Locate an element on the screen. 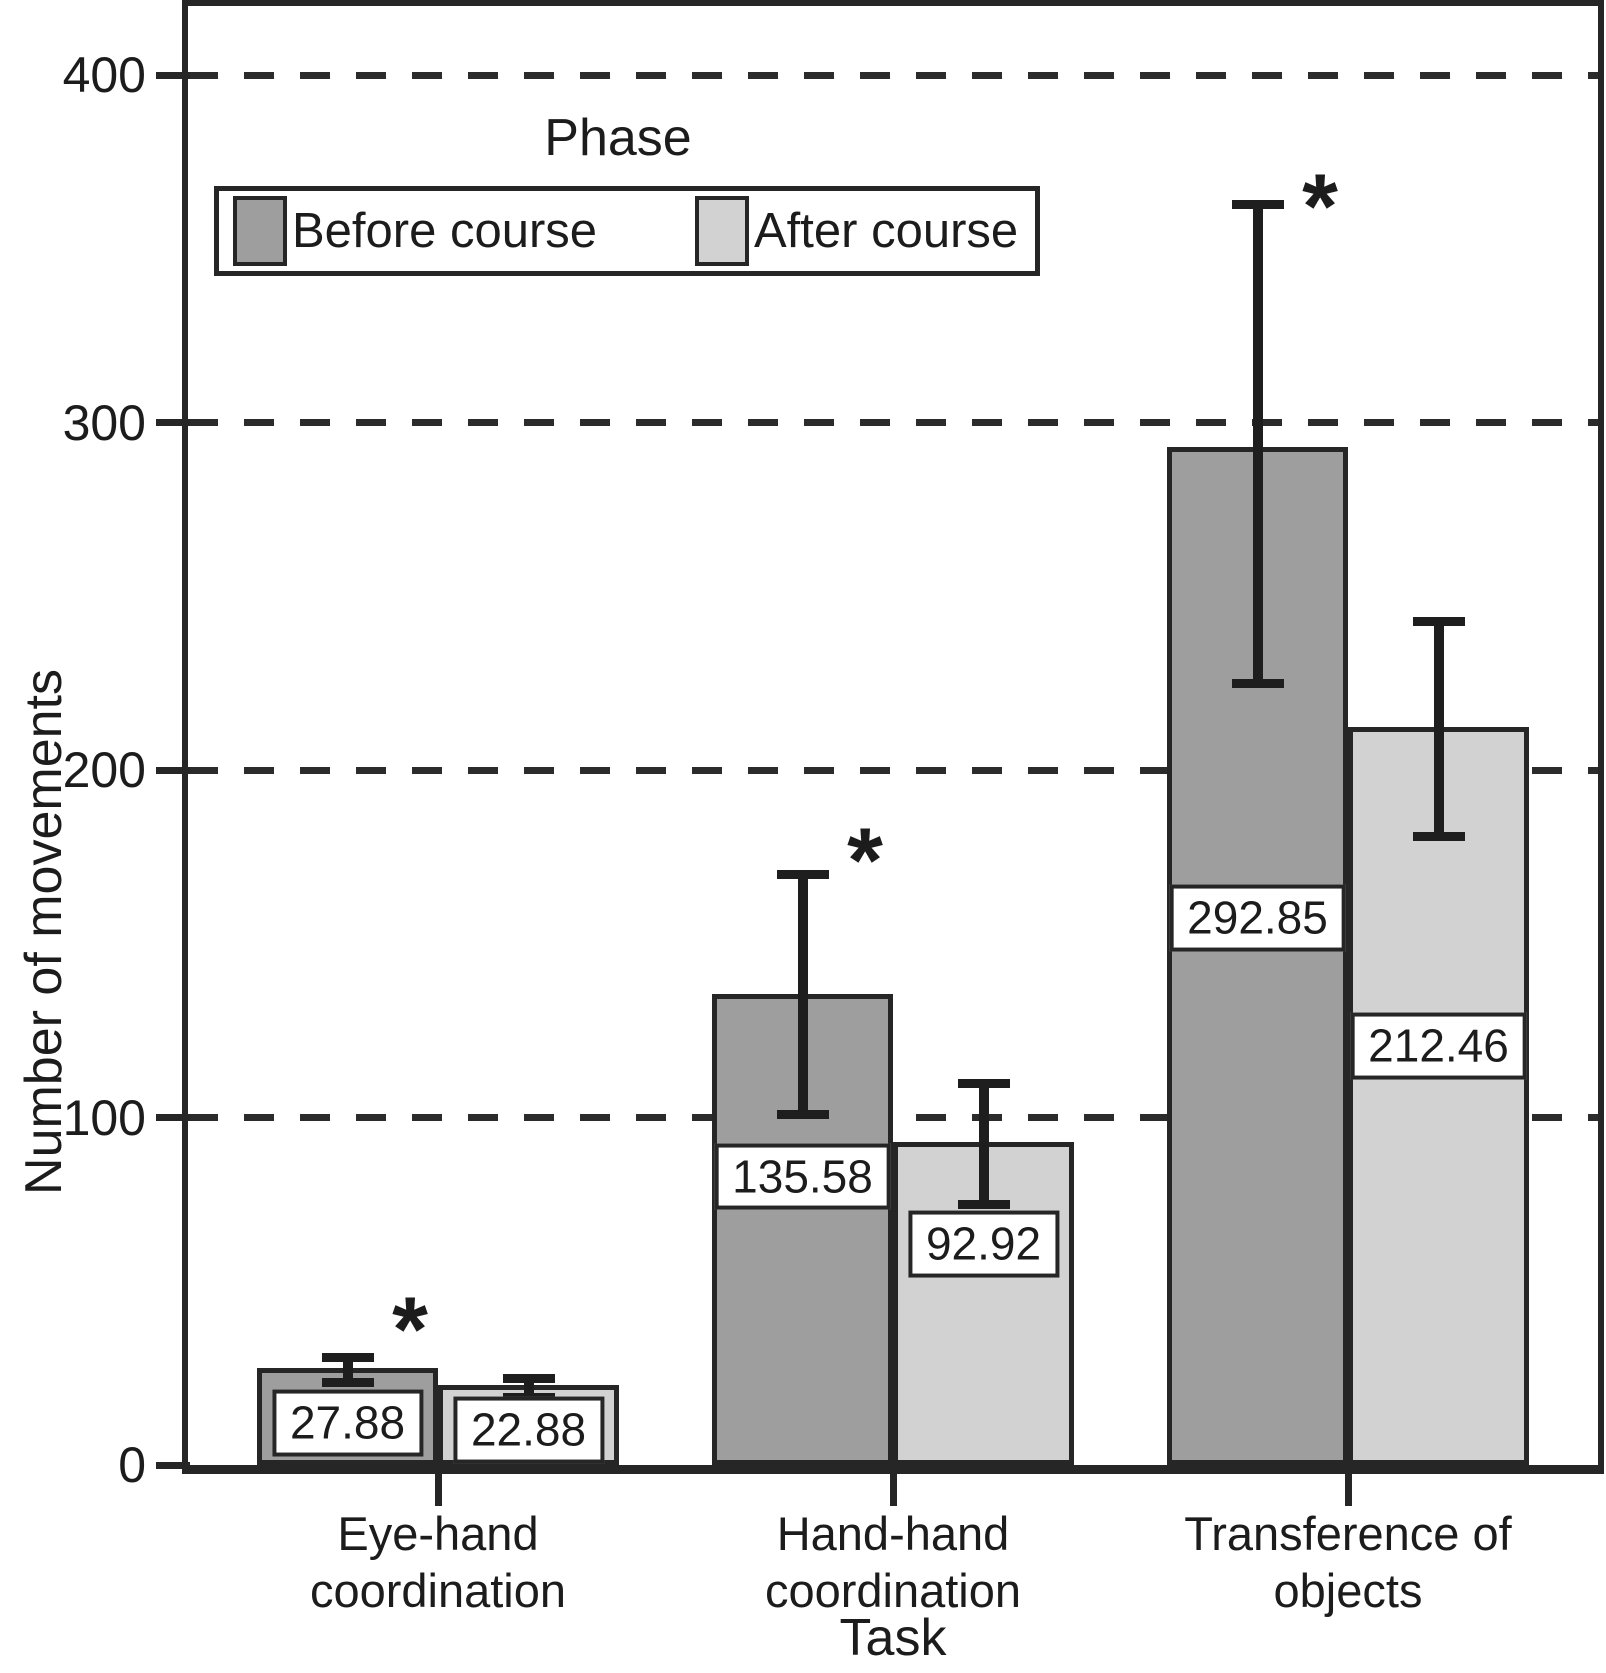  category-label-line: Hand-hand is located at coordinates (893, 1533).